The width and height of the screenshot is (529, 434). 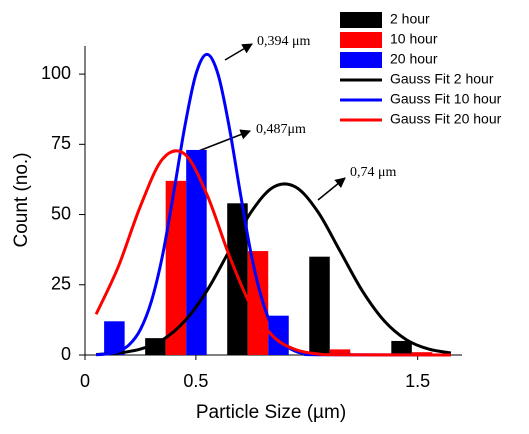 I want to click on legend-label: 2 hour, so click(x=410, y=19).